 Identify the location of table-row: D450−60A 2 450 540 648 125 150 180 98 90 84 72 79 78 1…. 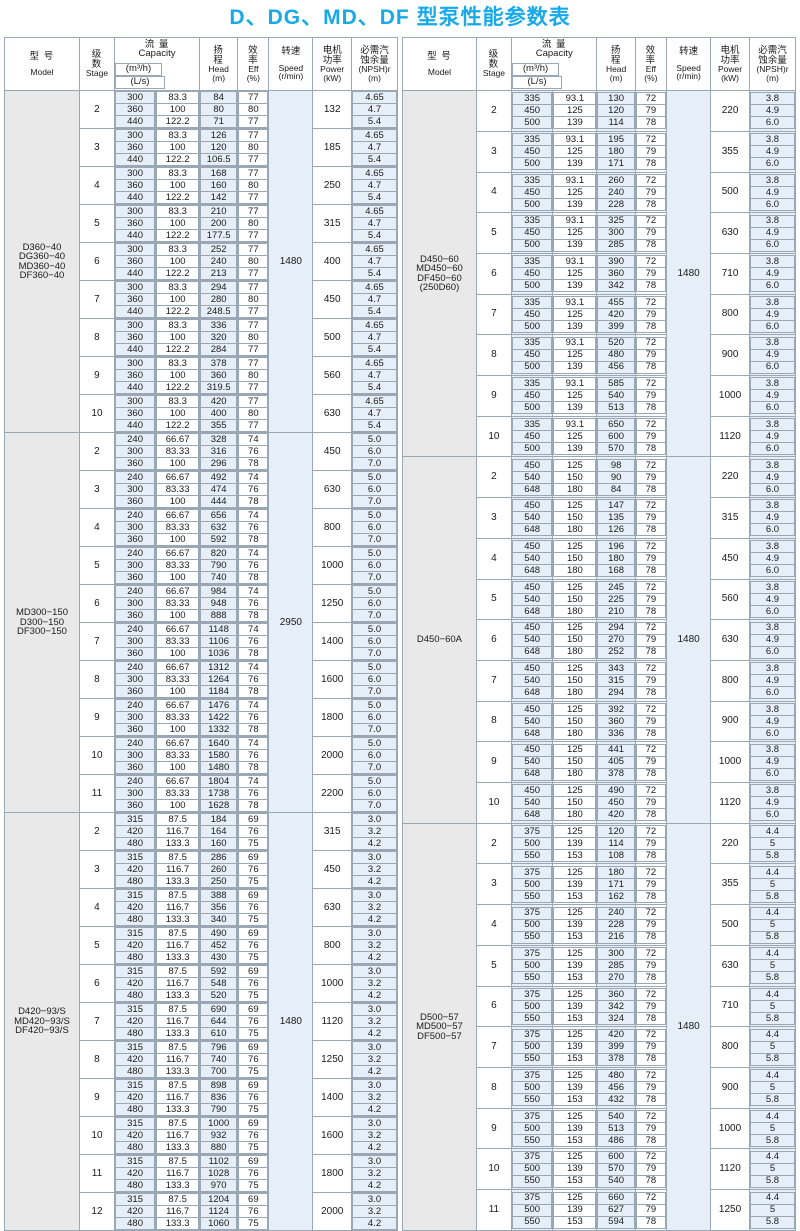
(599, 640).